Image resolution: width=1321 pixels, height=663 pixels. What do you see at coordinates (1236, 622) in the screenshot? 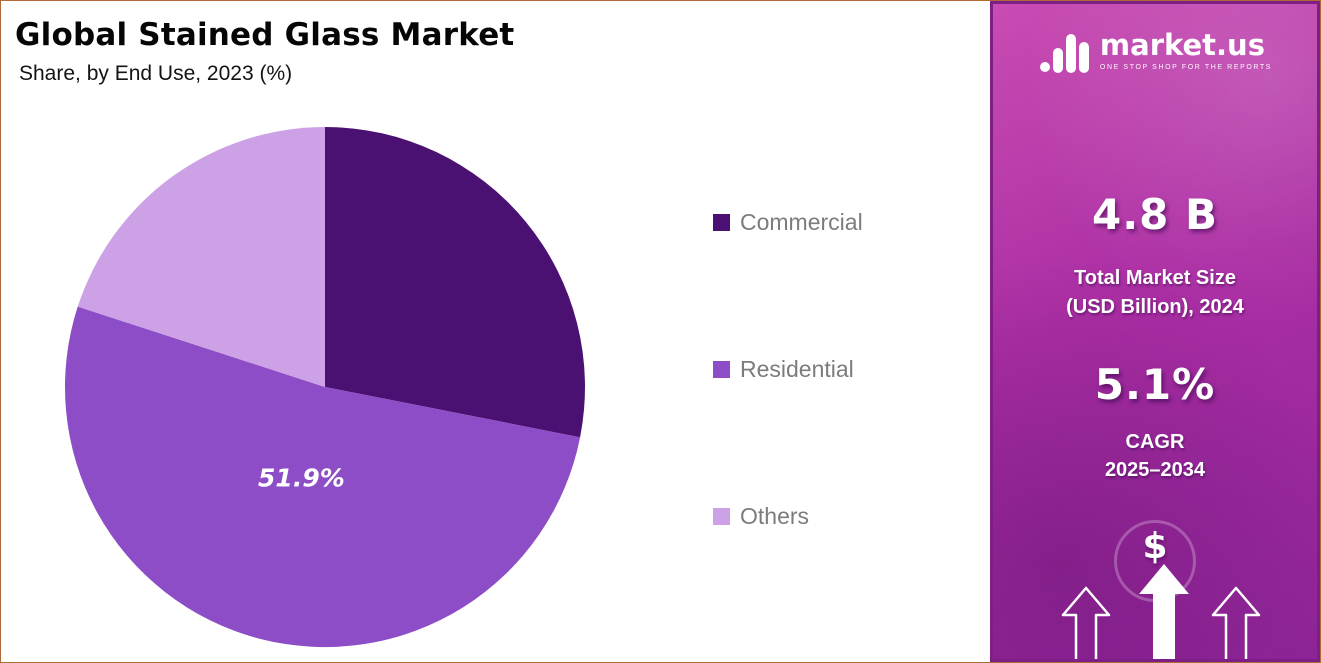
I see `growth-arrow-right-icon` at bounding box center [1236, 622].